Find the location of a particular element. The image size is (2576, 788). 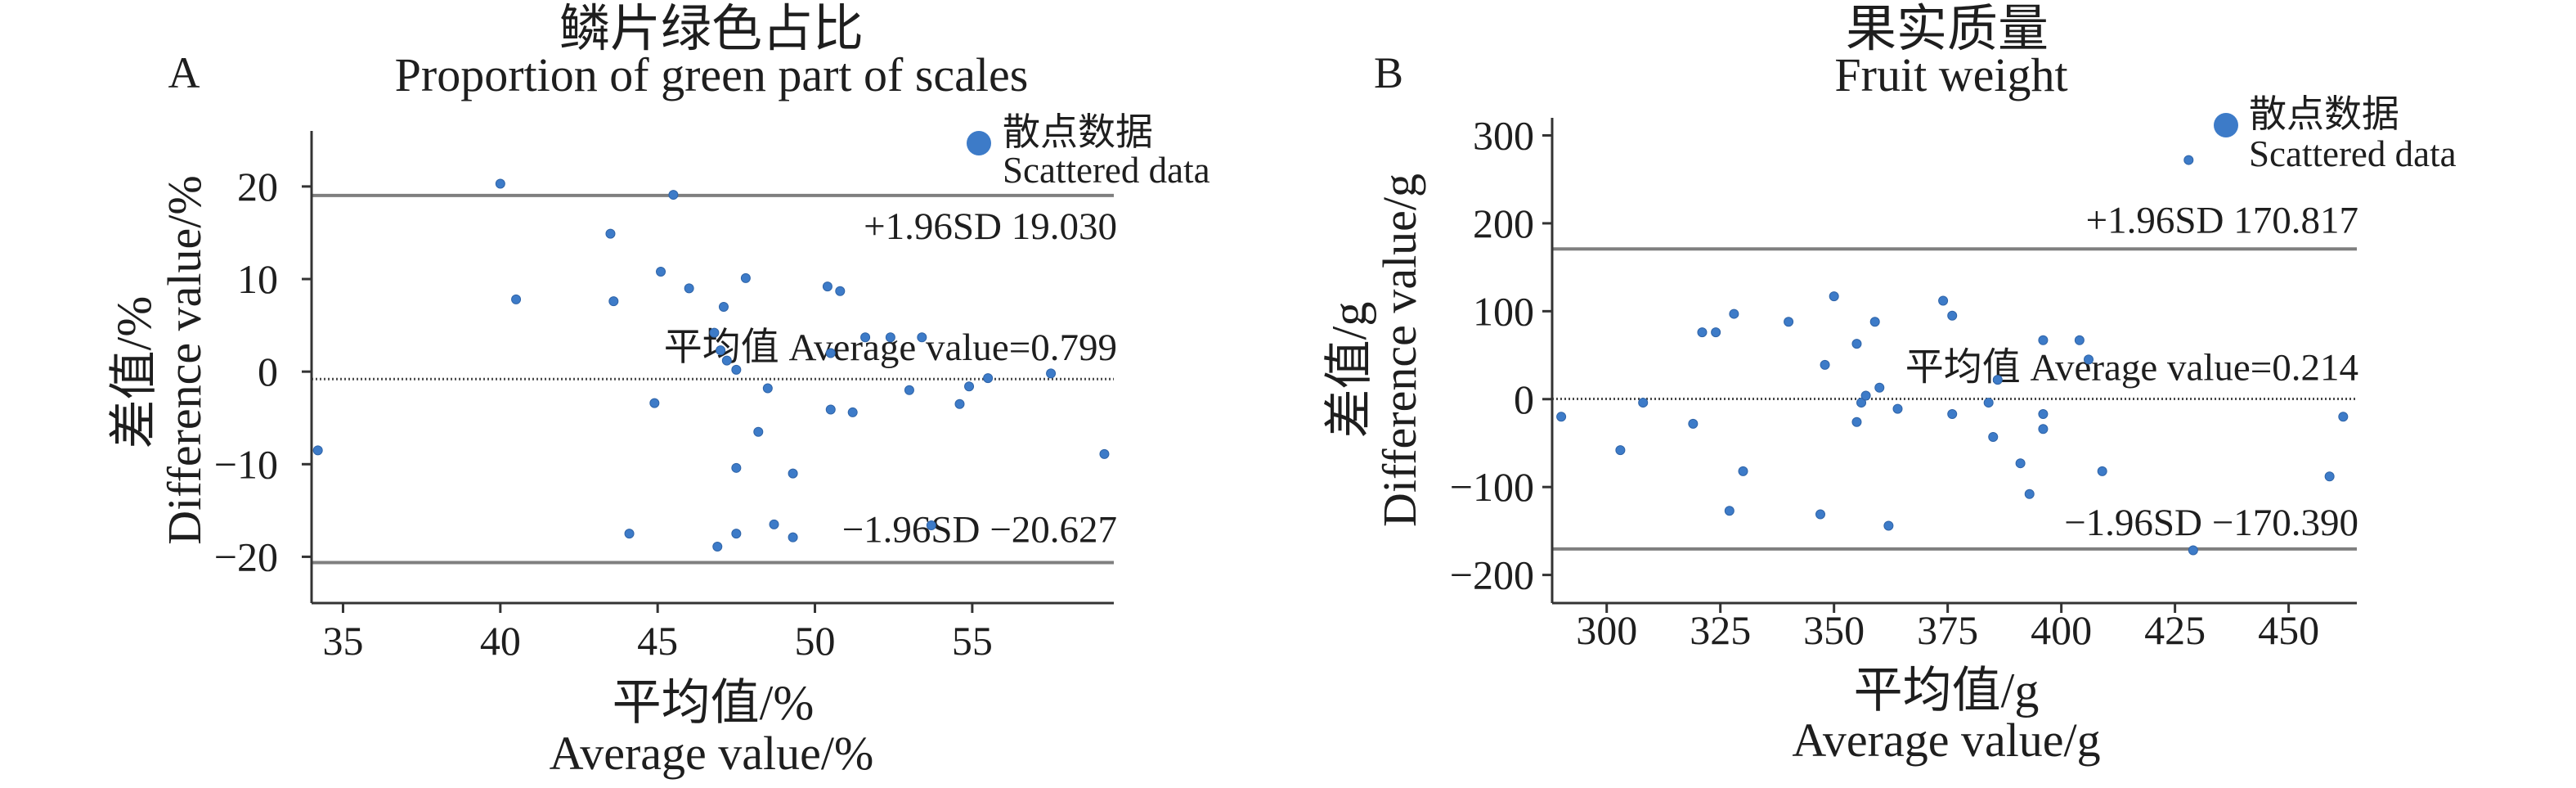

panel-label: A is located at coordinates (184, 72).